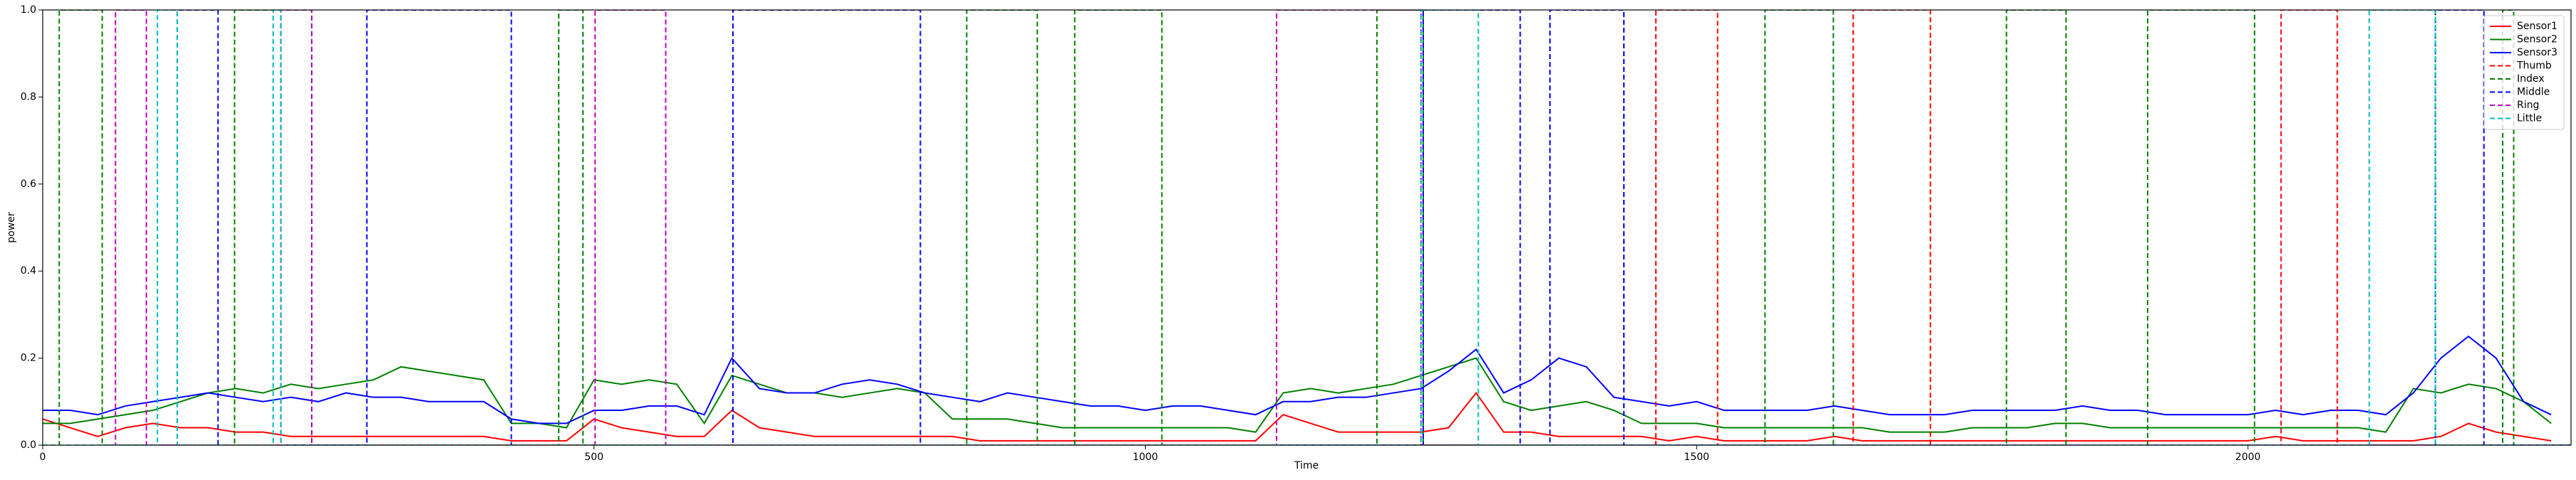 Image resolution: width=2576 pixels, height=480 pixels. What do you see at coordinates (2533, 92) in the screenshot?
I see `legend-label: Middle` at bounding box center [2533, 92].